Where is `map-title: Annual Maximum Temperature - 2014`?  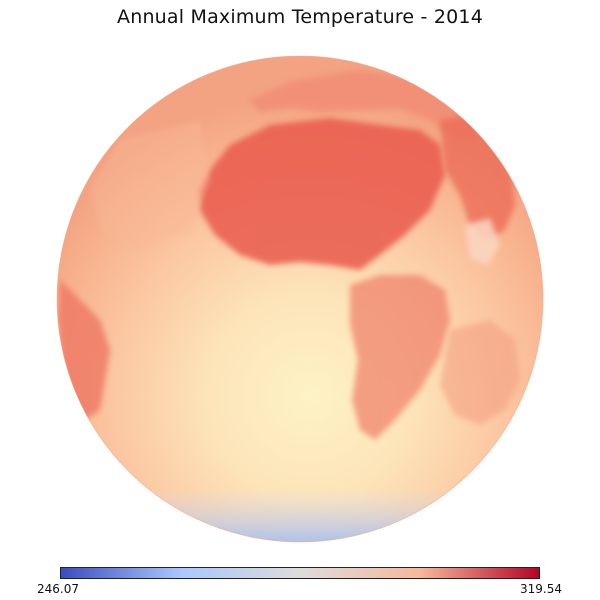
map-title: Annual Maximum Temperature - 2014 is located at coordinates (300, 17).